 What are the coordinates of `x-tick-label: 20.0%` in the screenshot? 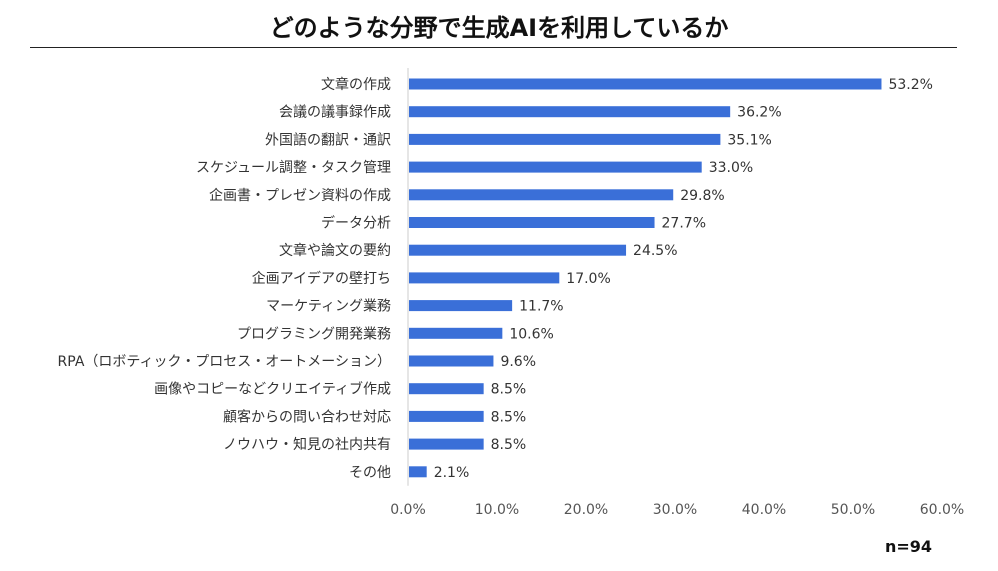 It's located at (586, 510).